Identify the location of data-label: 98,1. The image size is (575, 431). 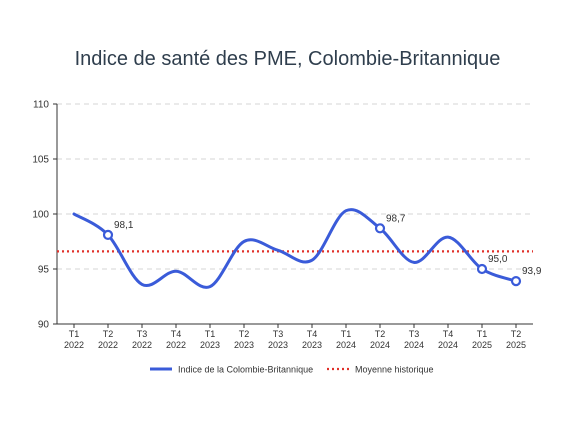
(124, 225).